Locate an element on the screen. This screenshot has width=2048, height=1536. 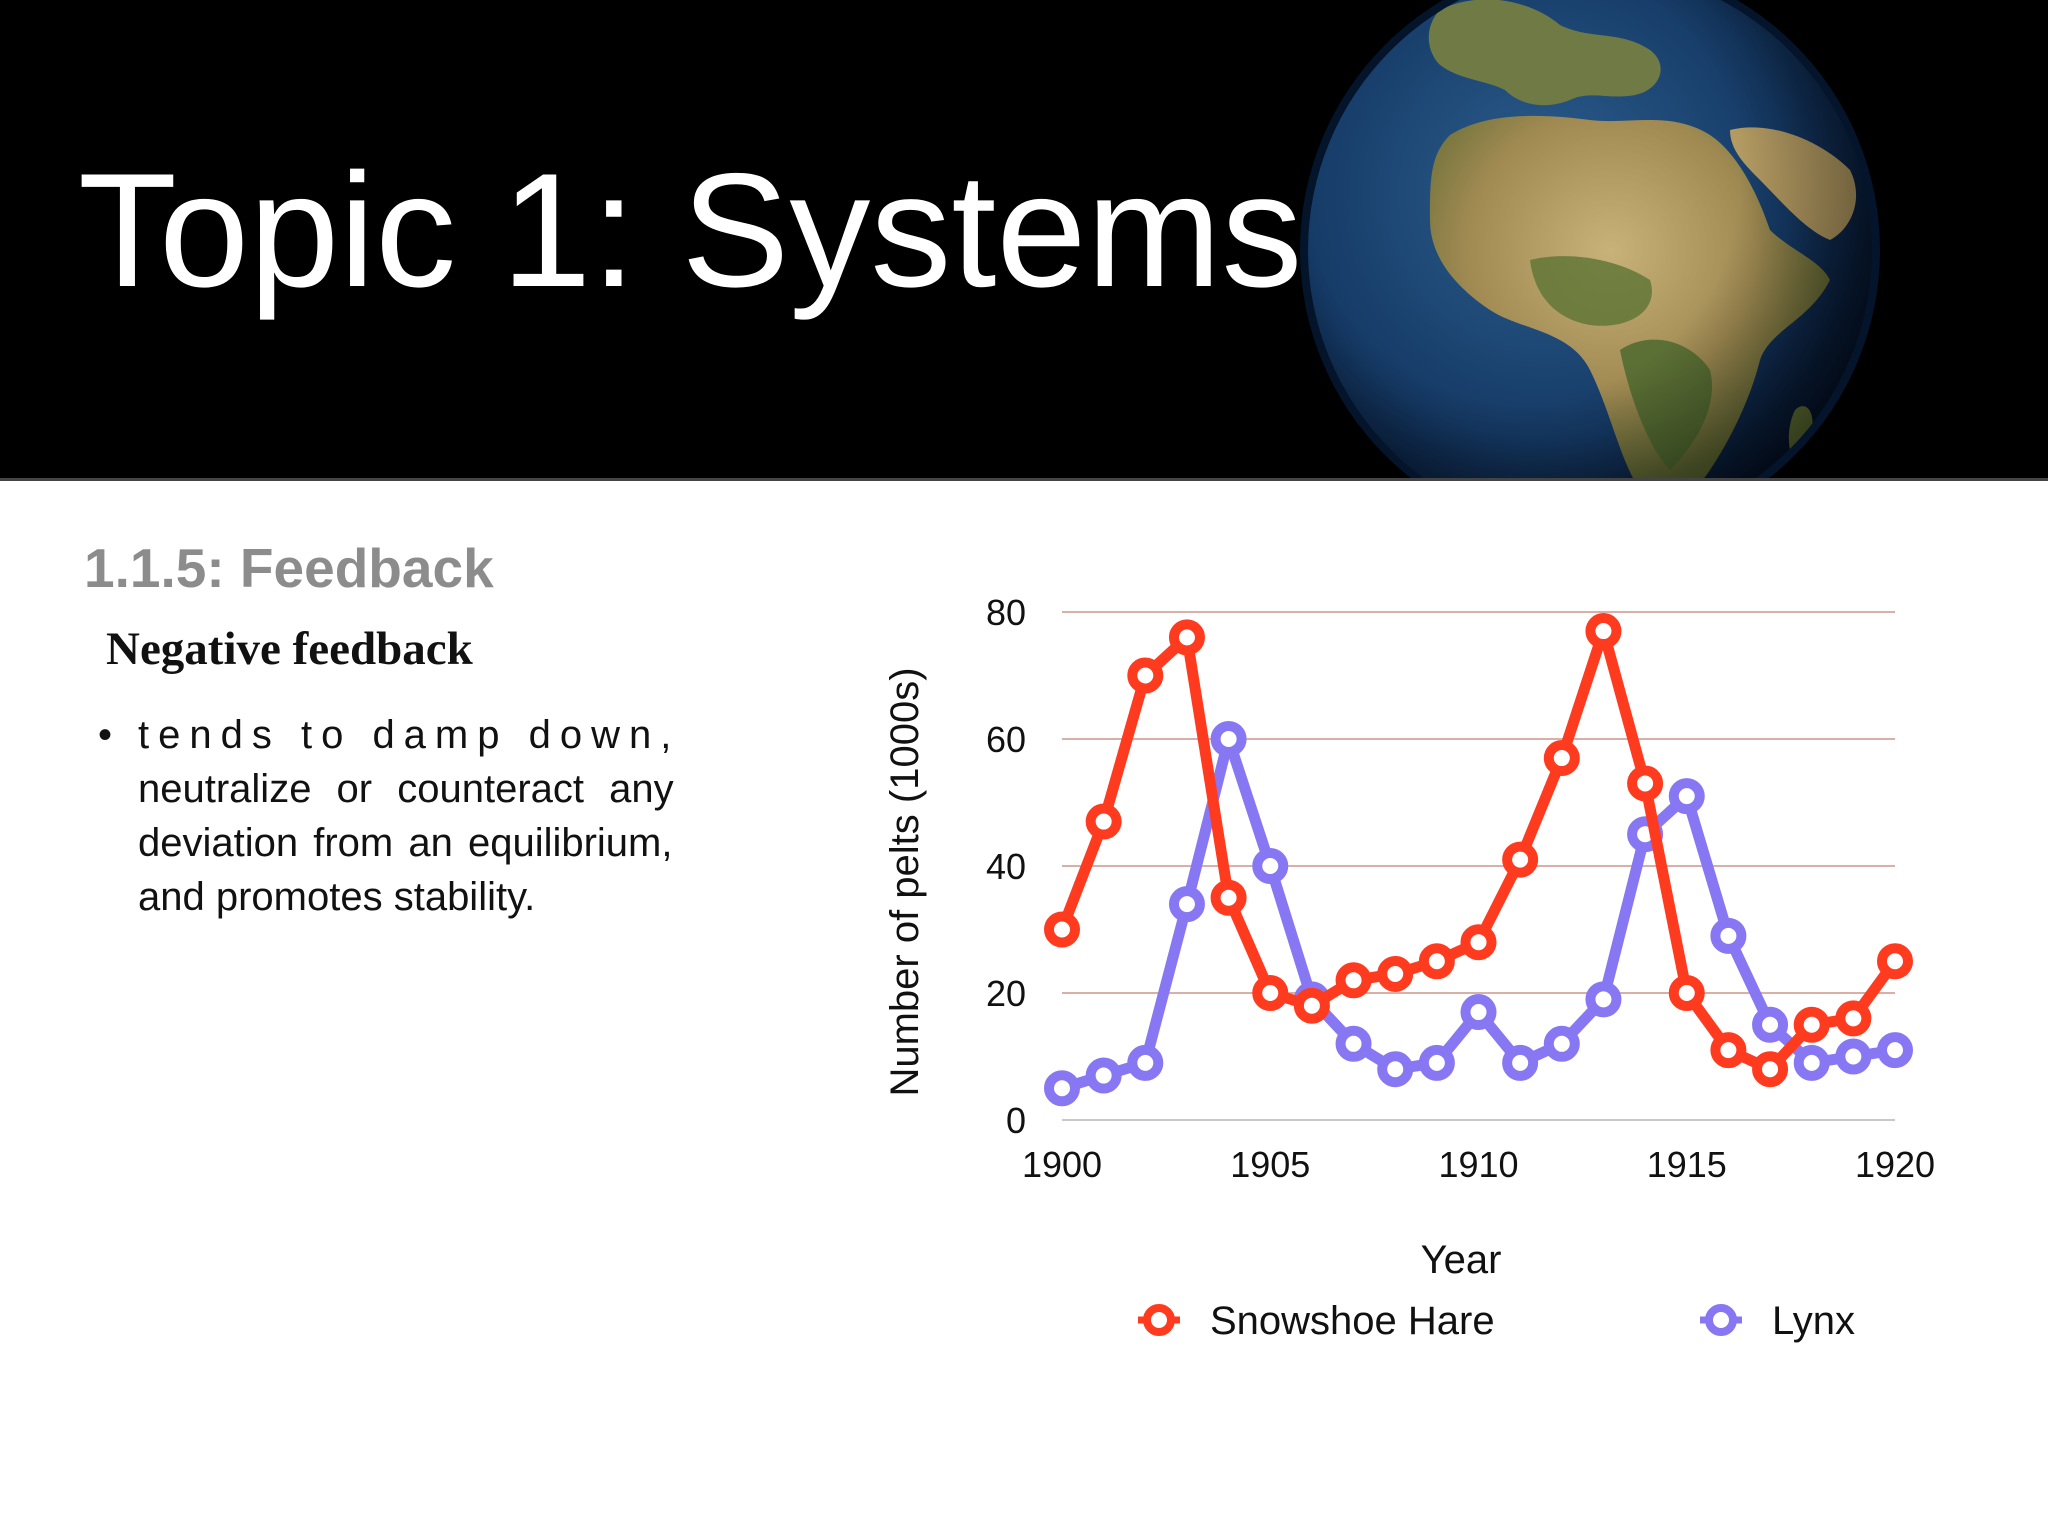
earth-globe-image is located at coordinates (1590, 240).